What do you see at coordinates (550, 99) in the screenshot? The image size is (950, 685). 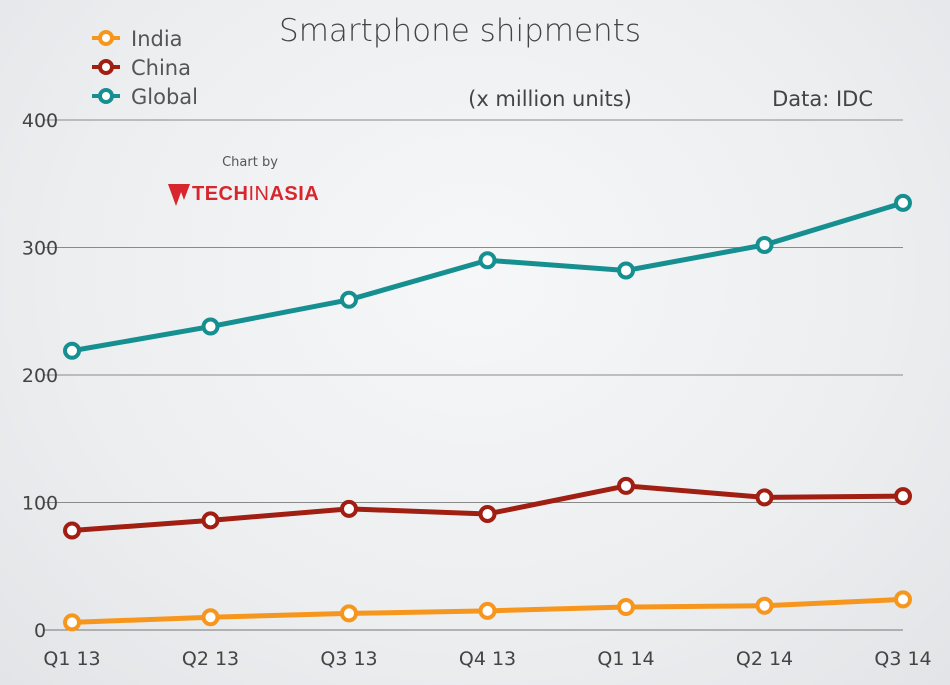 I see `chart-subtitle: (x million units)` at bounding box center [550, 99].